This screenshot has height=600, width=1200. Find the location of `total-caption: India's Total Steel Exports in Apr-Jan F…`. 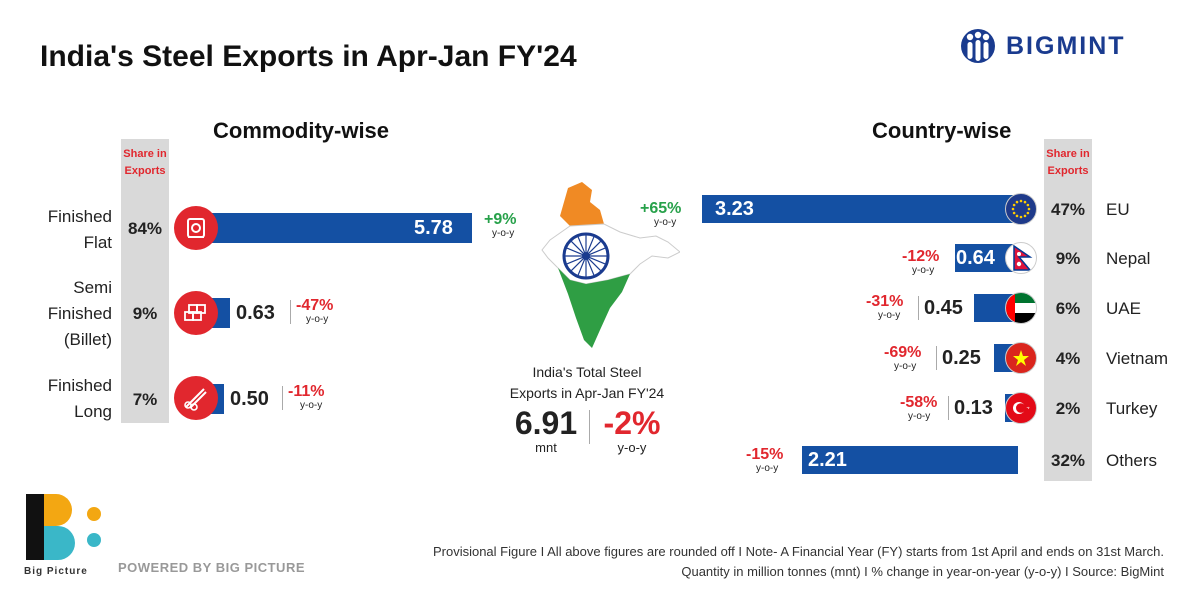

total-caption: India's Total Steel Exports in Apr-Jan F… is located at coordinates (587, 383).